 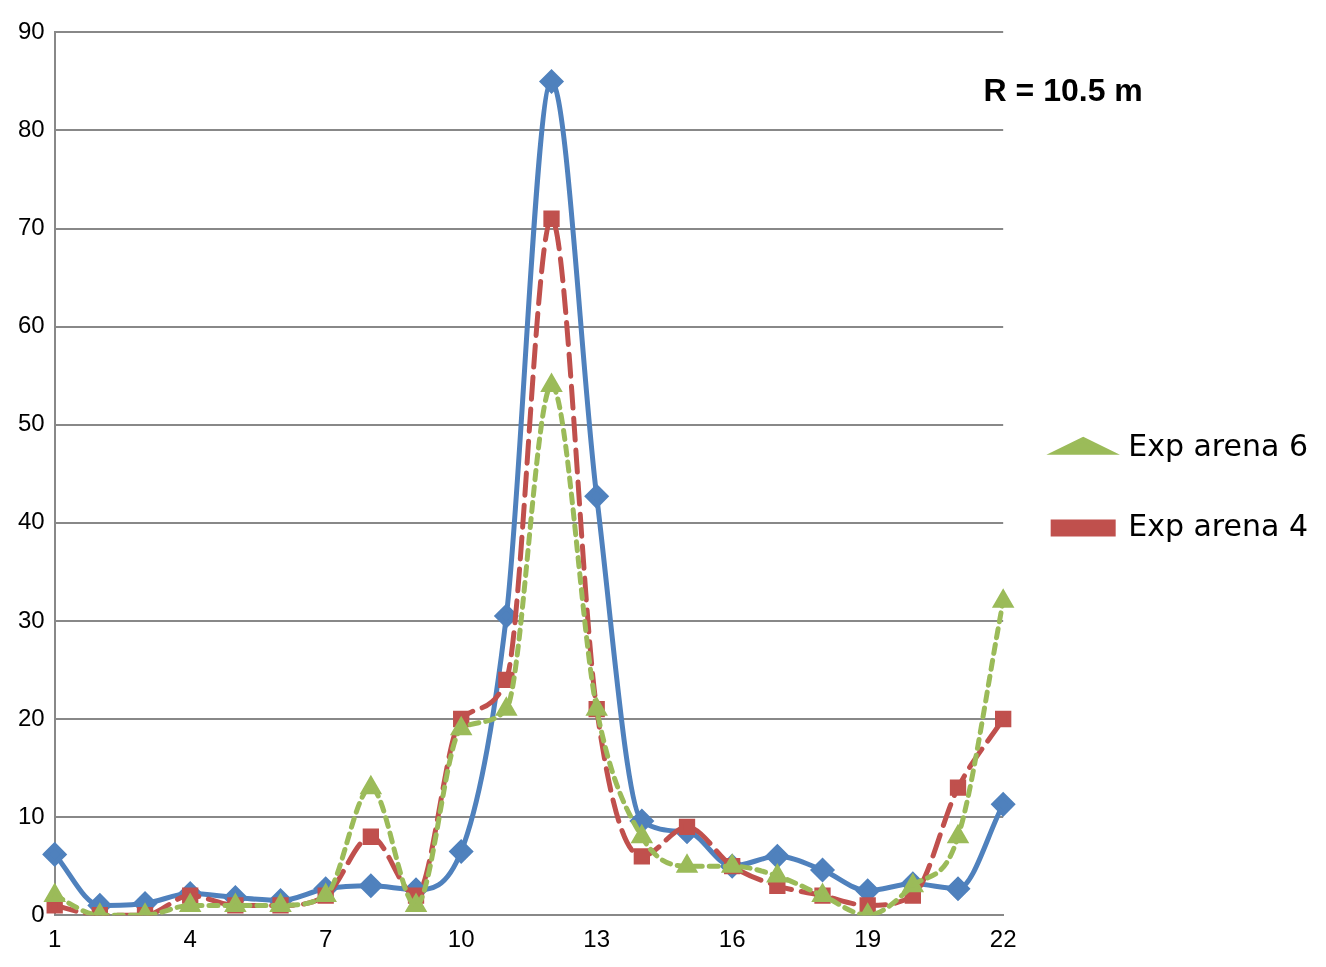 What do you see at coordinates (31, 521) in the screenshot?
I see `y-tick-label: 40` at bounding box center [31, 521].